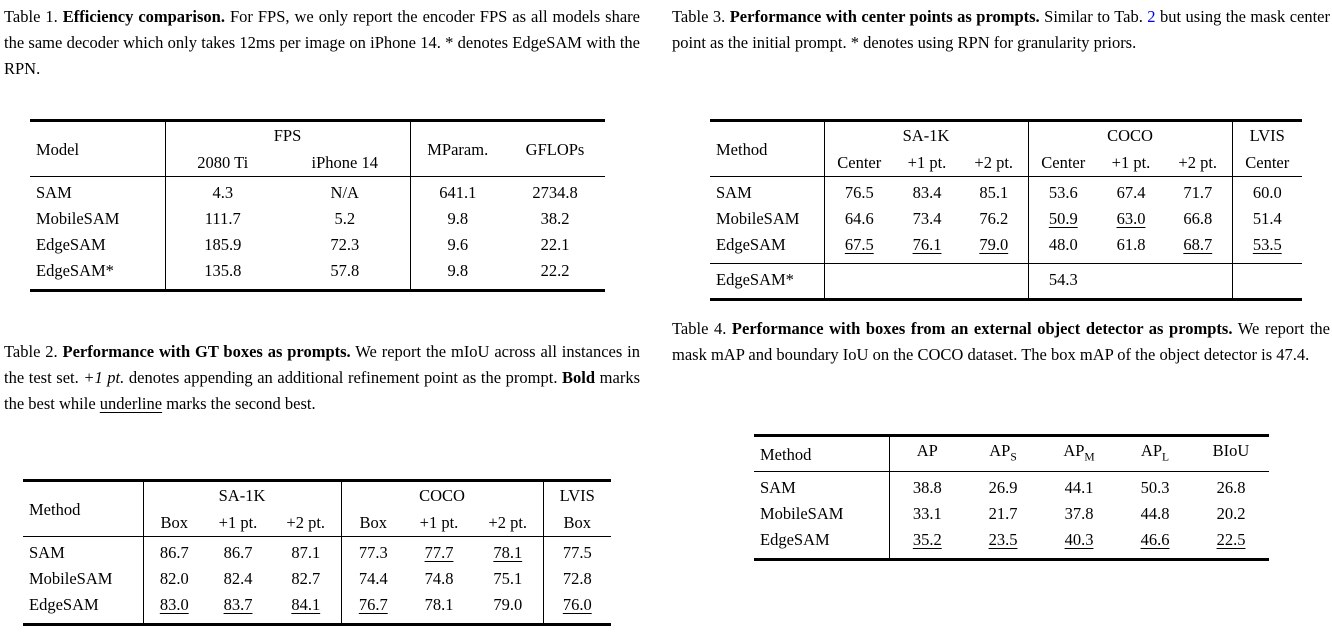  I want to click on table-cell: 76.1, so click(927, 244).